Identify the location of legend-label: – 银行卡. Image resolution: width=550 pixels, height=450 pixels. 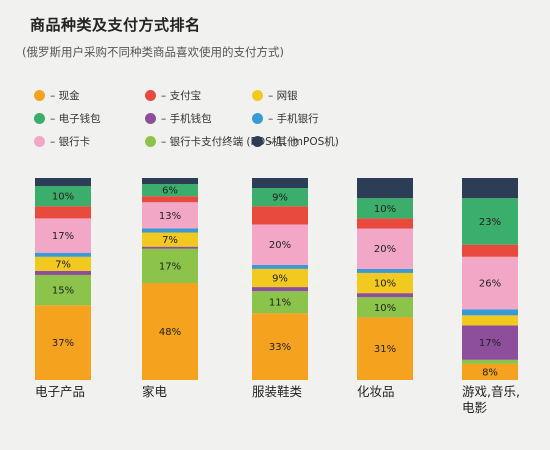
(70, 142).